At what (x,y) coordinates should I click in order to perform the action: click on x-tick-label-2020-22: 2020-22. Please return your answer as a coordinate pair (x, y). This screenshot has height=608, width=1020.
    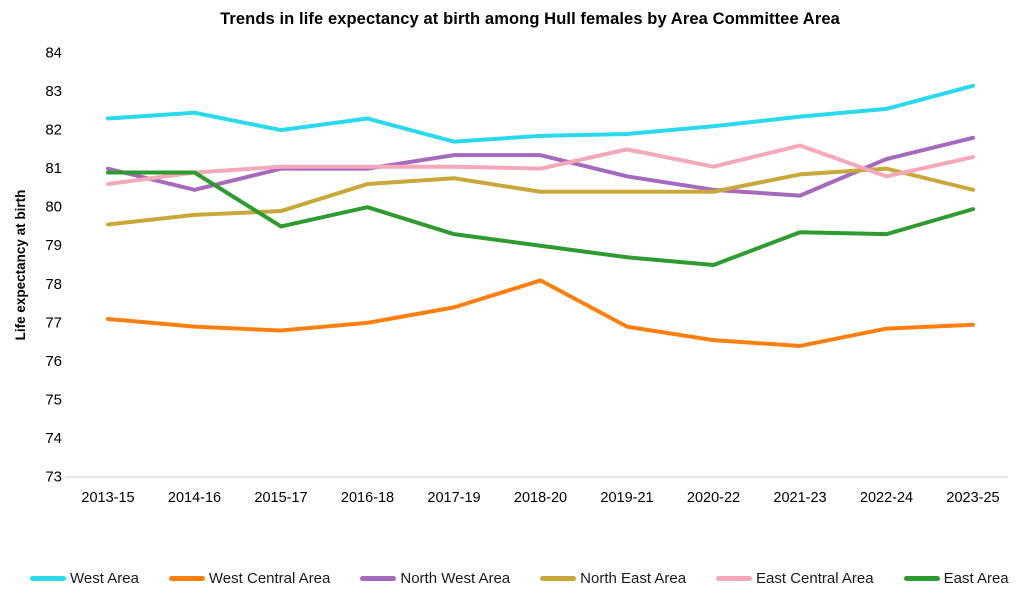
    Looking at the image, I should click on (713, 498).